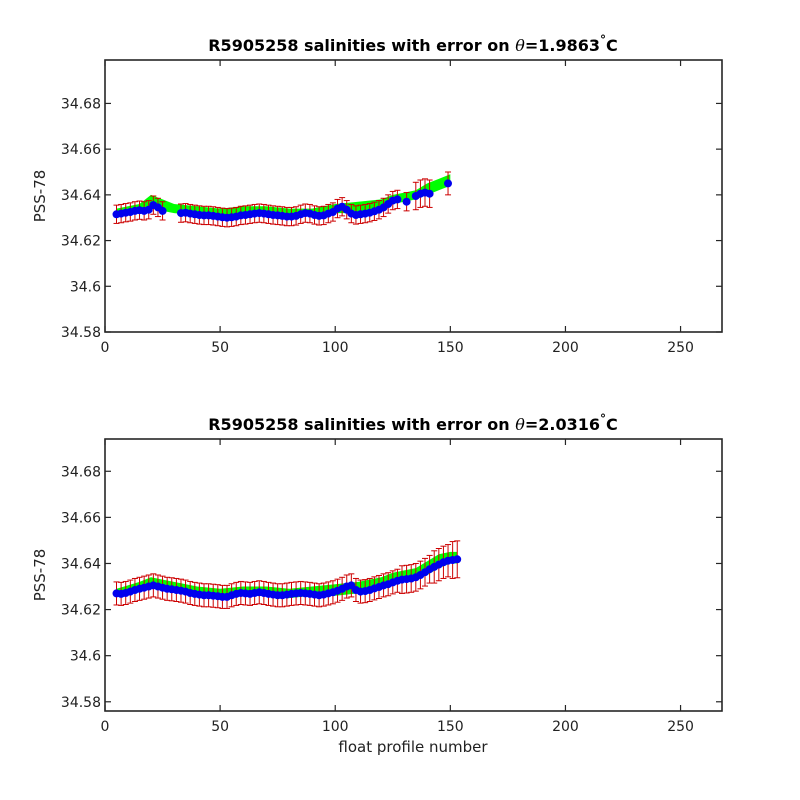  I want to click on bottom-x-tick-label: 100, so click(335, 727).